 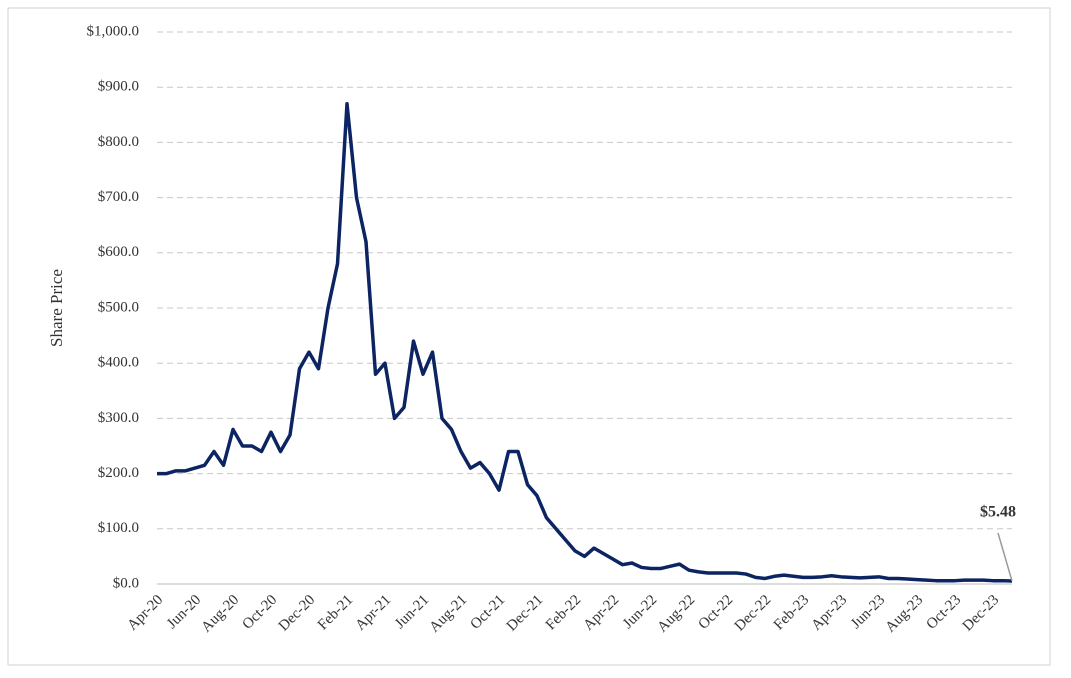 What do you see at coordinates (56, 308) in the screenshot?
I see `y-axis-label: Share Price` at bounding box center [56, 308].